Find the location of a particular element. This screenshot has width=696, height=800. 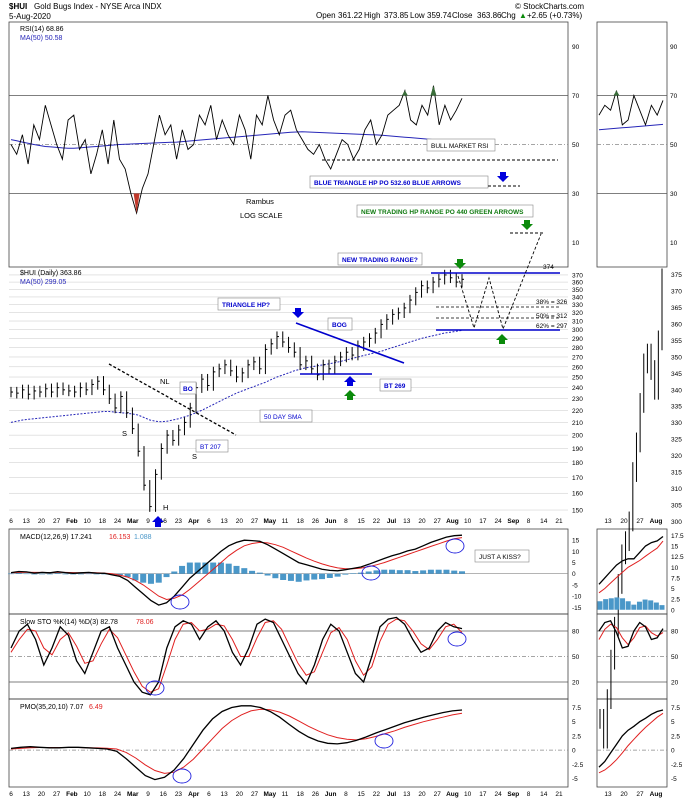

price-inset-tick-label: 355 is located at coordinates (676, 341).